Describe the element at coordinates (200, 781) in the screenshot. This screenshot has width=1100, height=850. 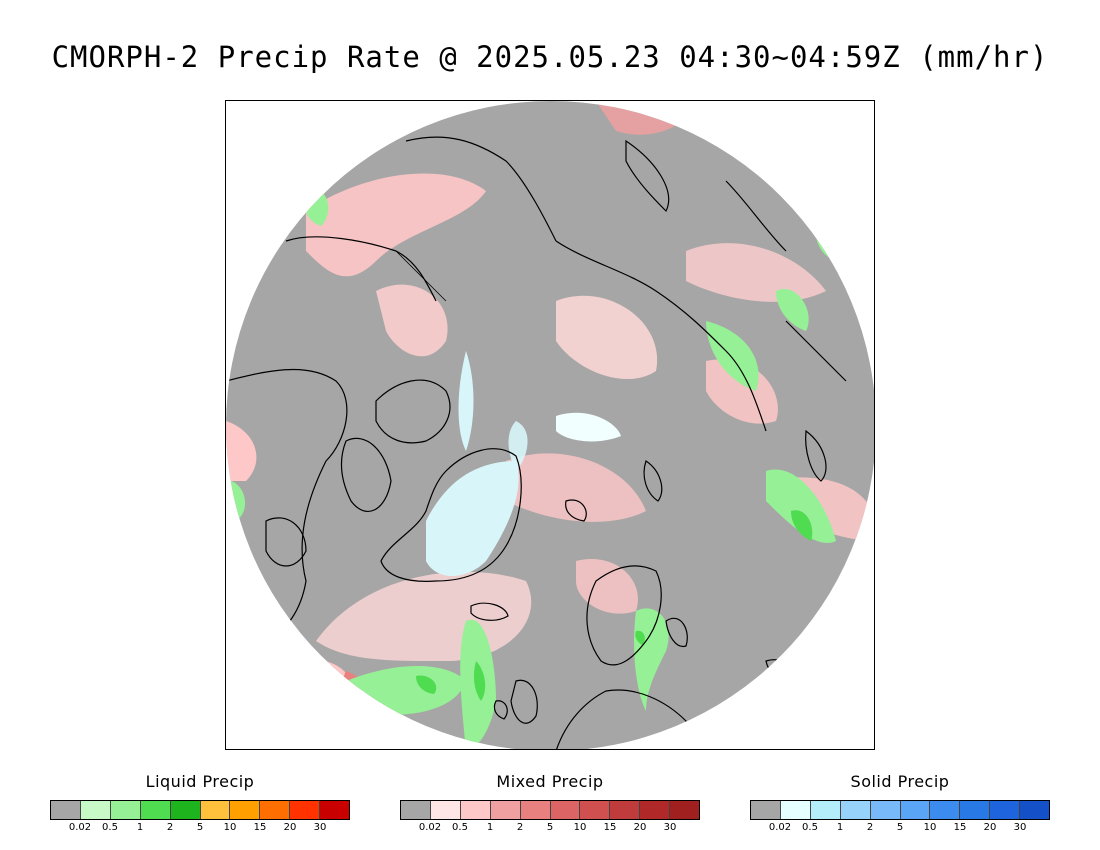
I see `legend-title: Liquid Precip` at that location.